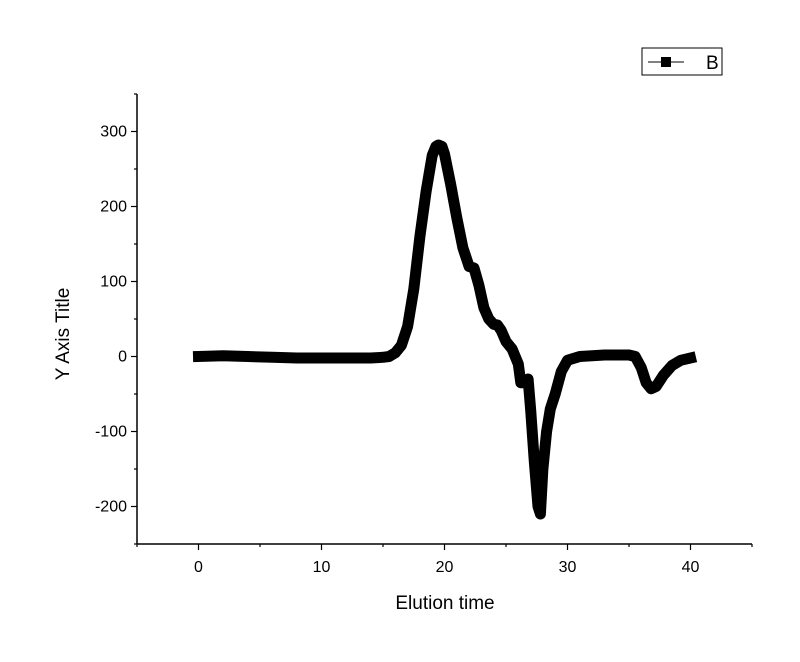 The width and height of the screenshot is (800, 662). What do you see at coordinates (113, 207) in the screenshot?
I see `y-tick-label: 200` at bounding box center [113, 207].